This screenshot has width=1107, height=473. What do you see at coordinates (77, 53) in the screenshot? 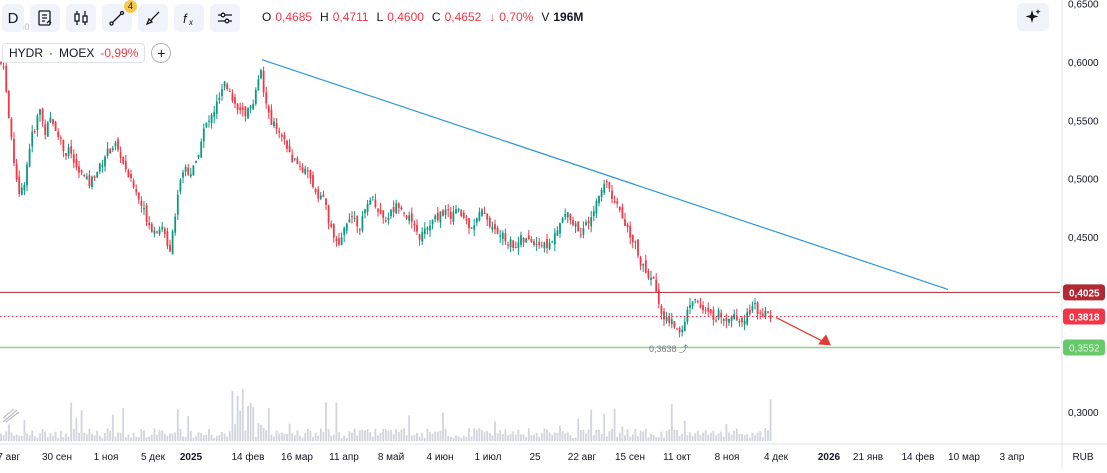
I see `symbol-exchange: MOEX` at bounding box center [77, 53].